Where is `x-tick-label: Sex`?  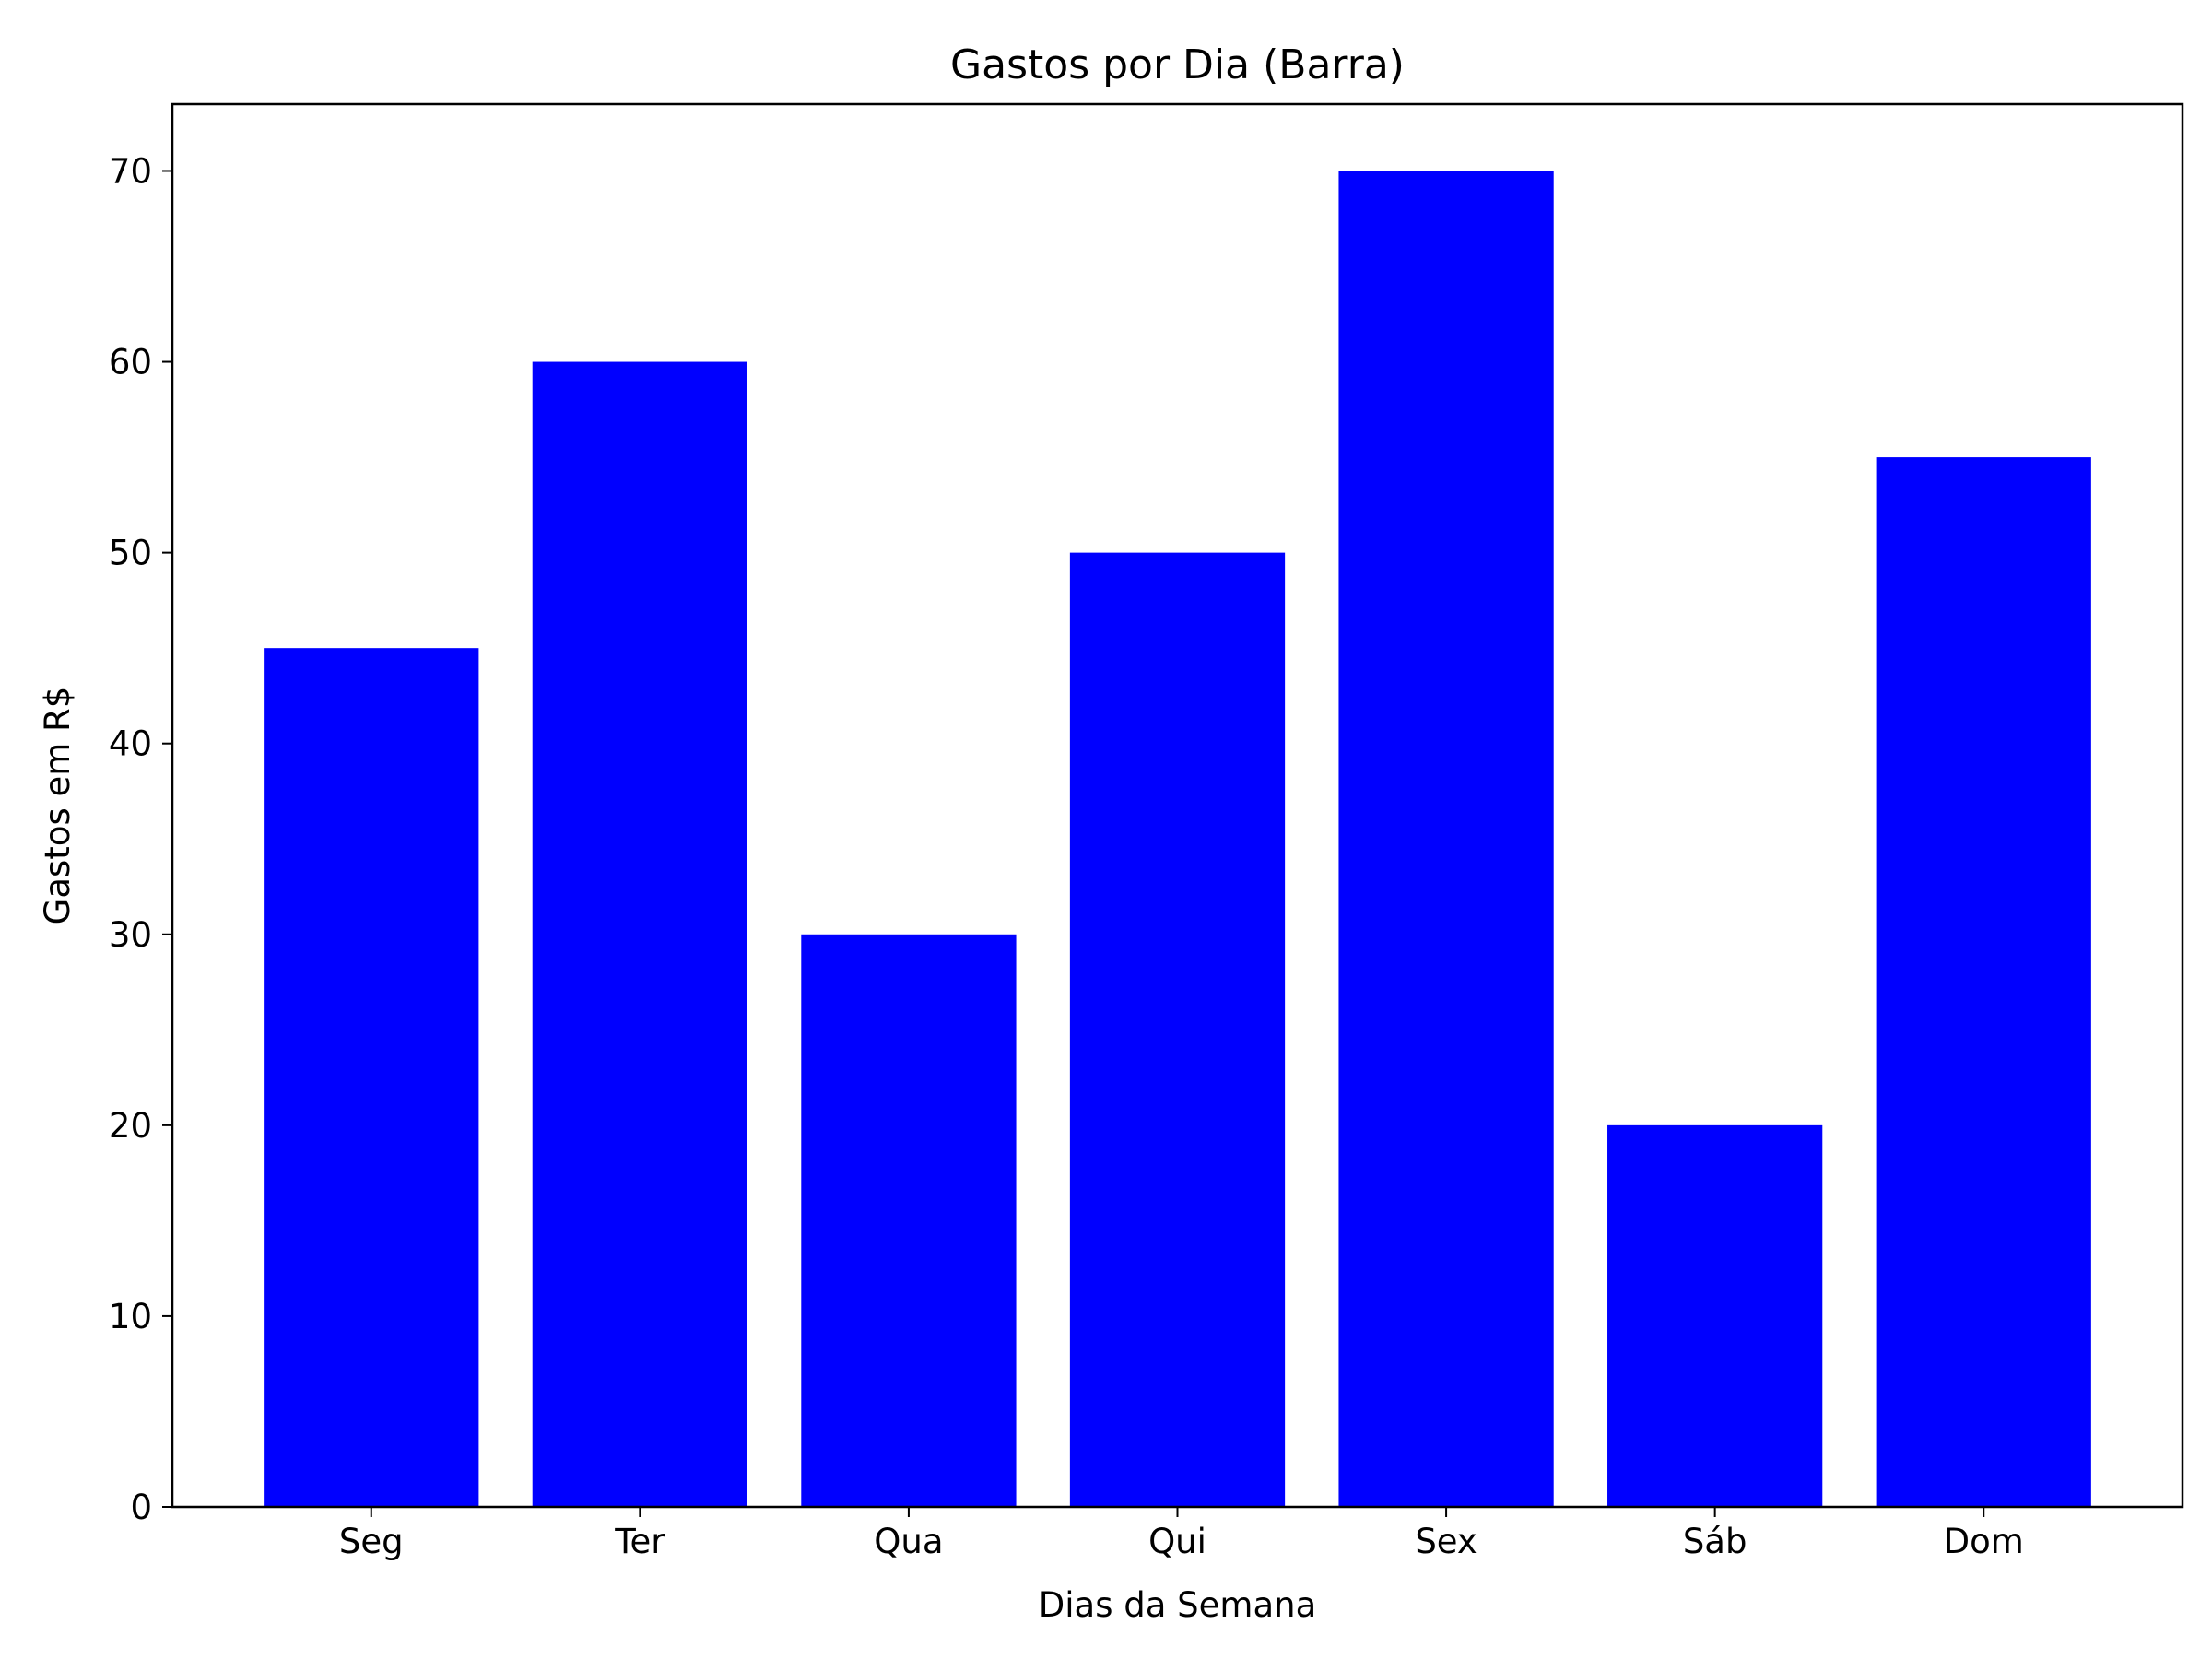
x-tick-label: Sex is located at coordinates (1446, 1541).